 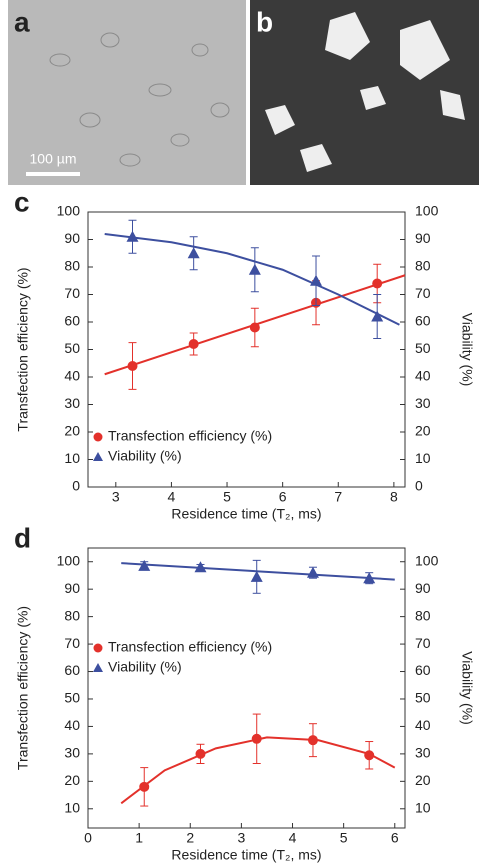 I want to click on x-tick-label: 1, so click(x=139, y=838).